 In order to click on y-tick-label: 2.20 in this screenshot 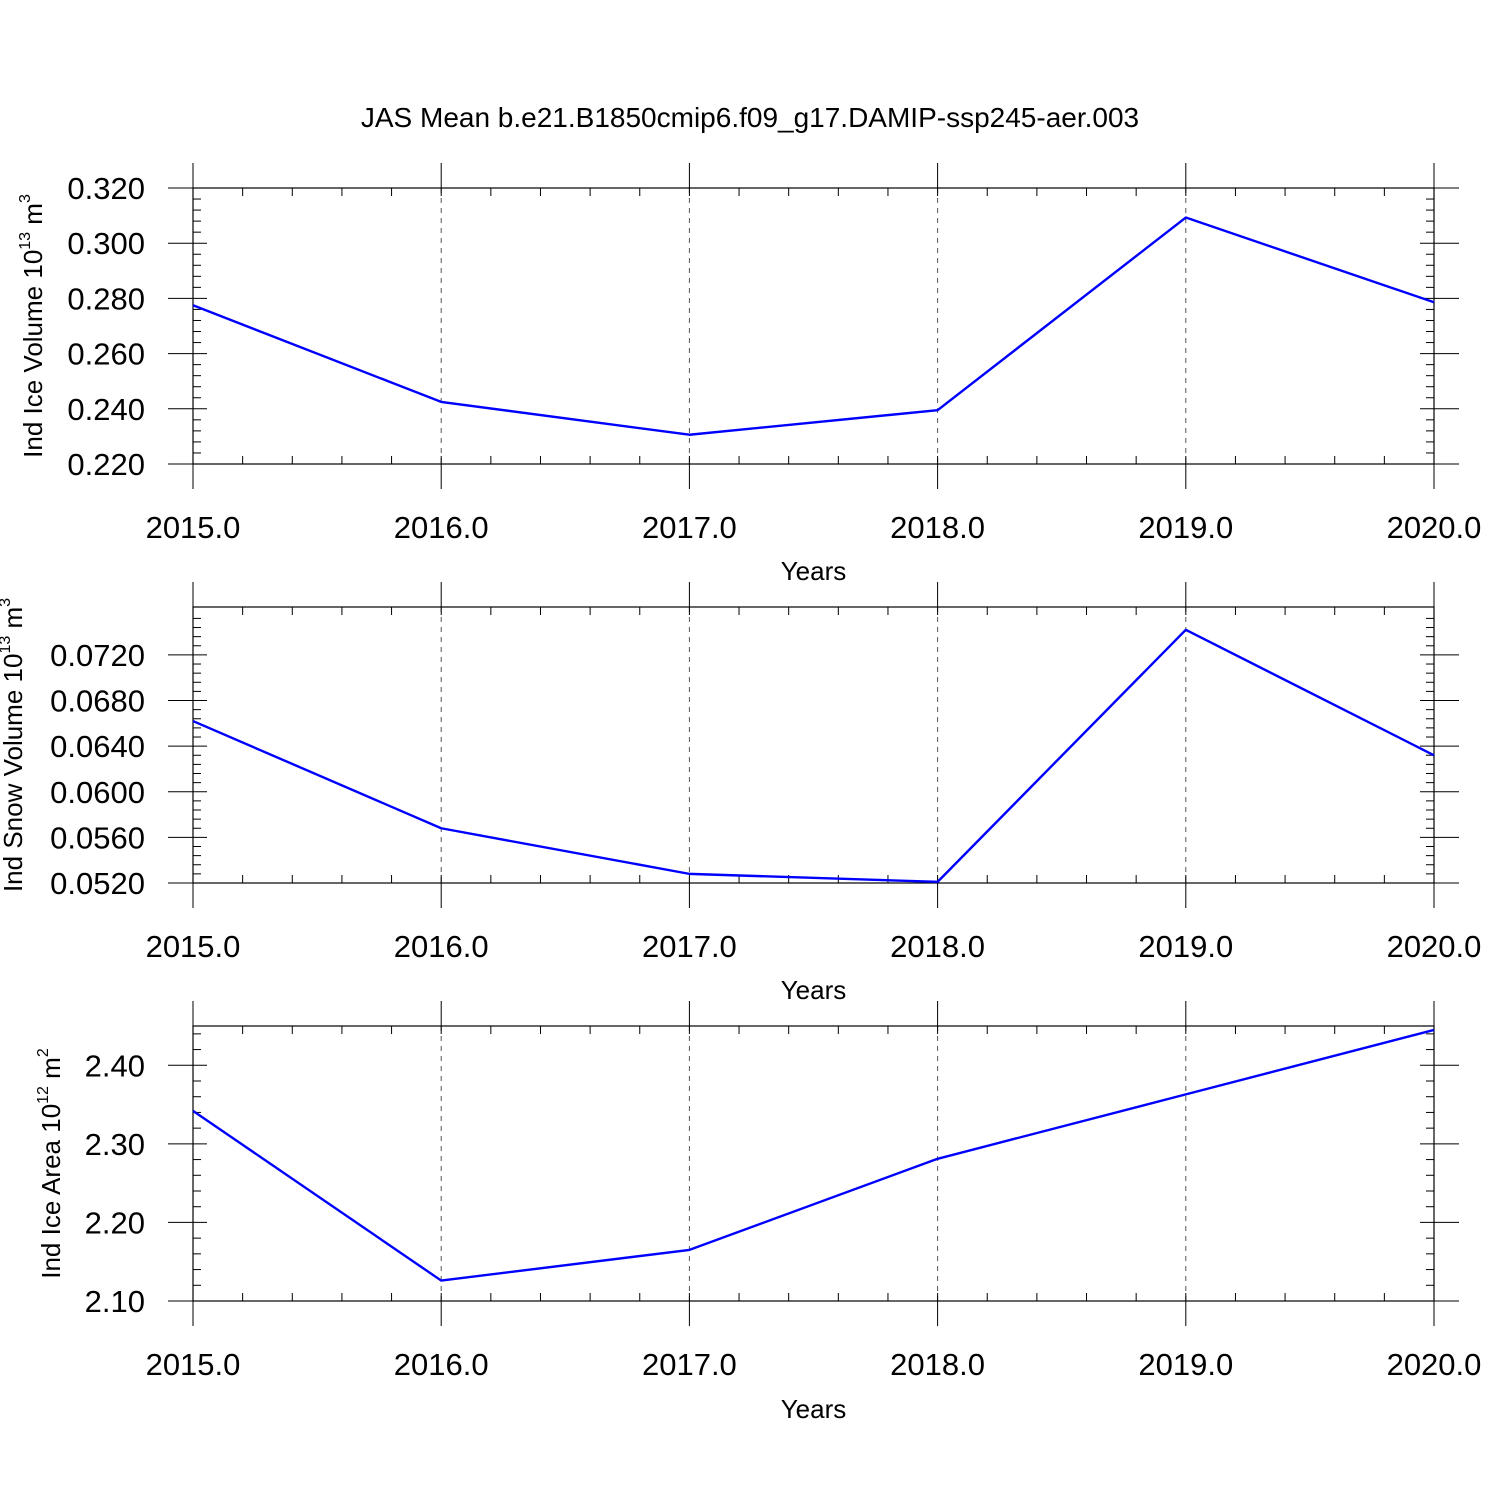, I will do `click(115, 1222)`.